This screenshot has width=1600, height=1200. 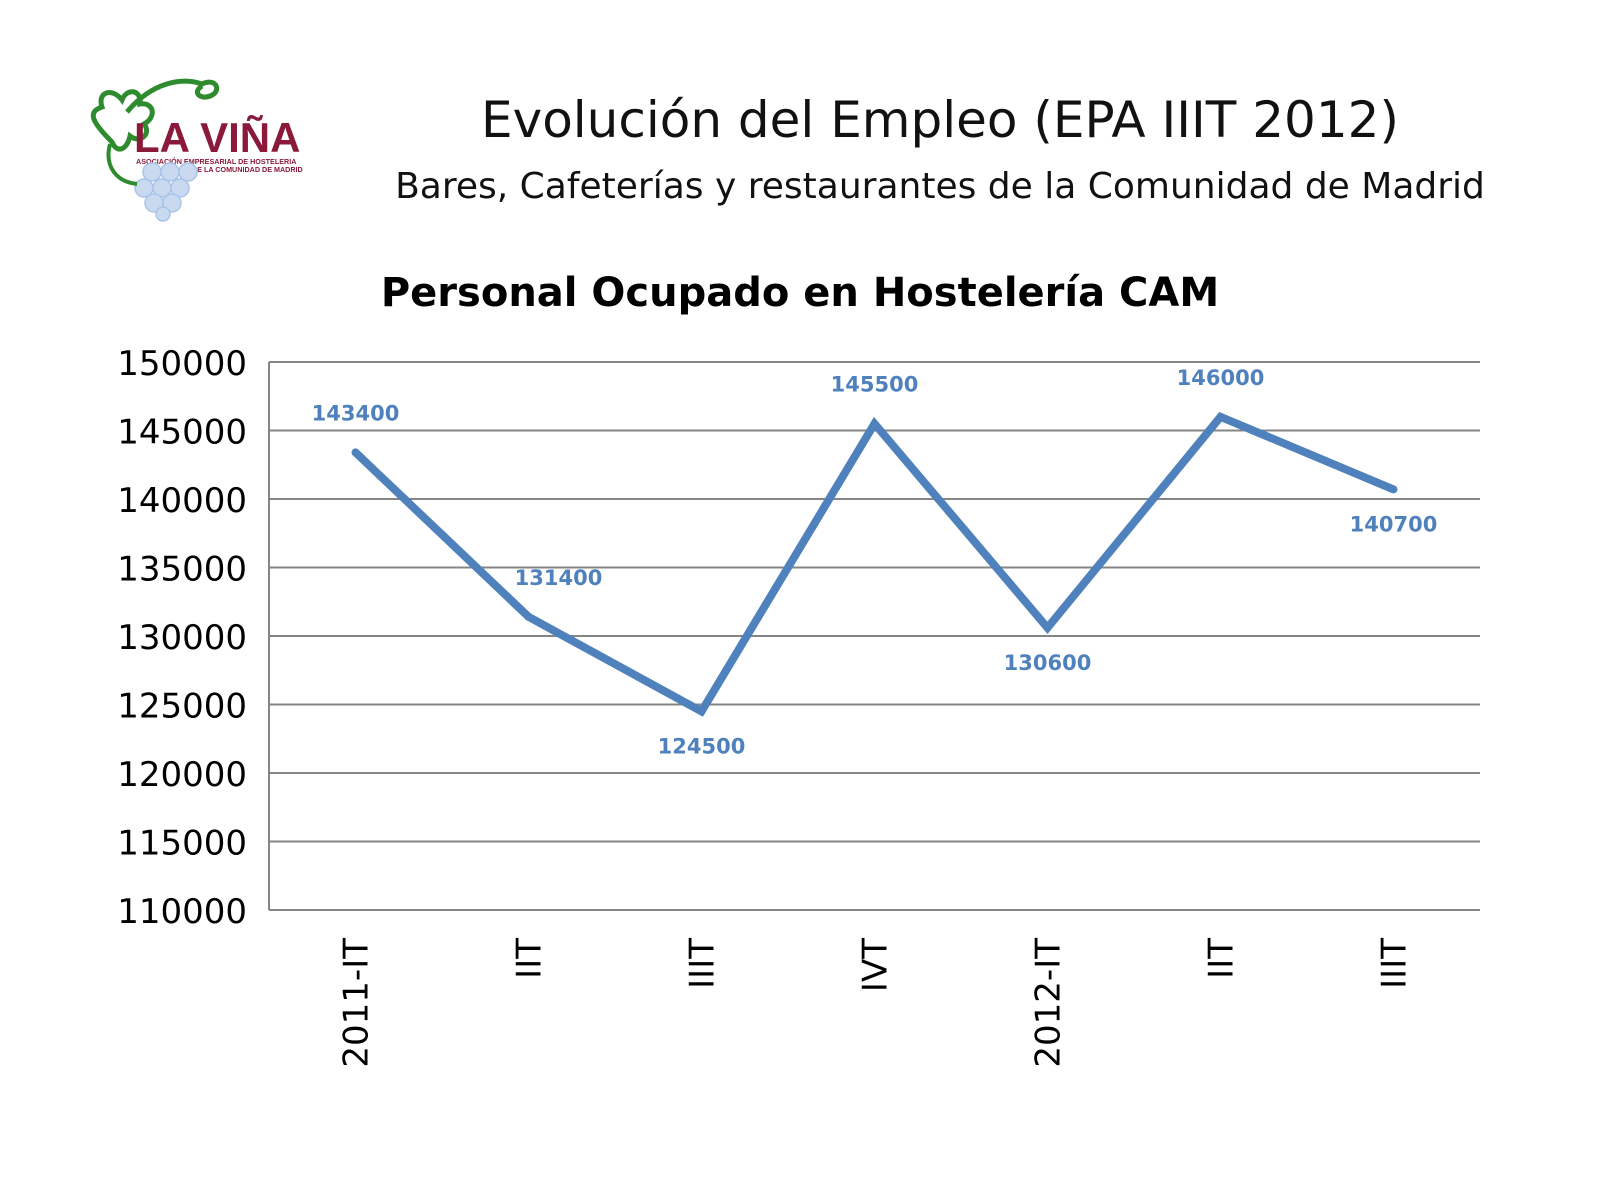 I want to click on slide-title: Evolución del Empleo (EPA IIIT 2012), so click(x=940, y=120).